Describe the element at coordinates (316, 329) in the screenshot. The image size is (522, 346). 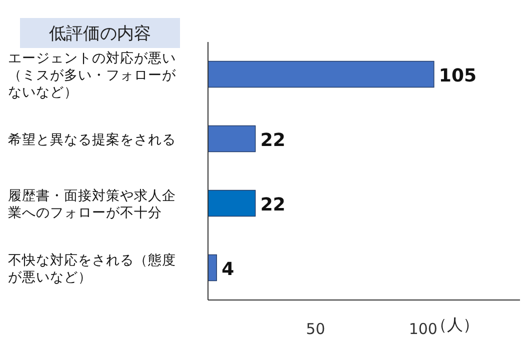
I see `x-tick-label: 50` at that location.